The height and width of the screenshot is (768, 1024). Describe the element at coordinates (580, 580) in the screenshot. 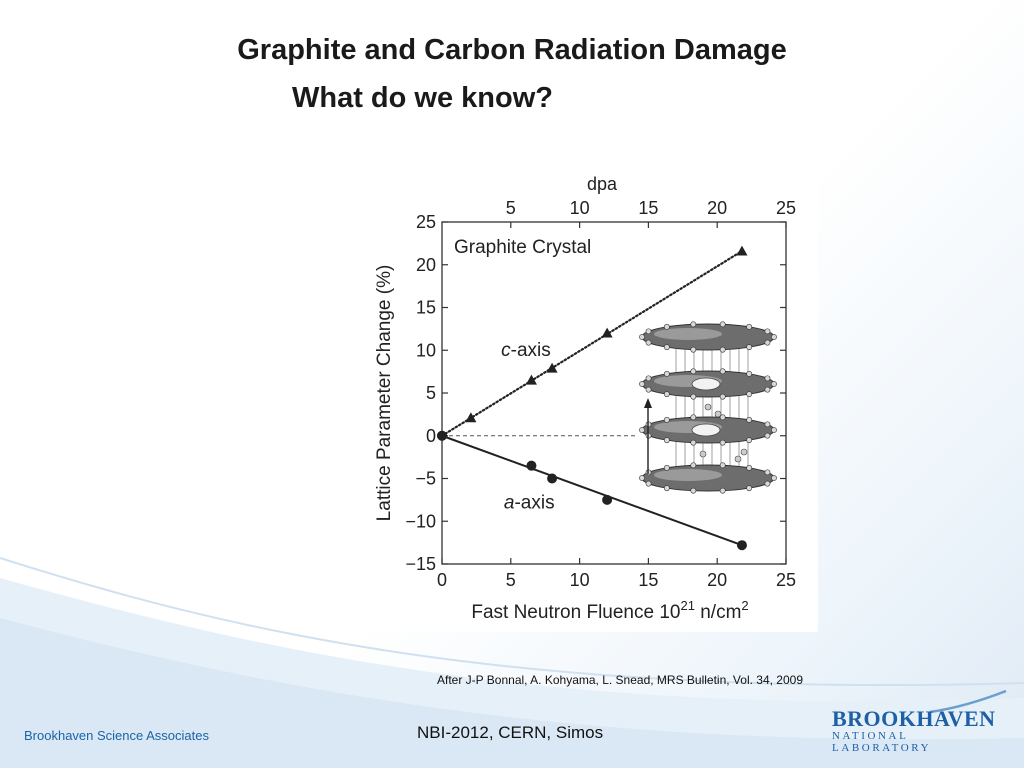

I see `x-tick-label: 10` at that location.